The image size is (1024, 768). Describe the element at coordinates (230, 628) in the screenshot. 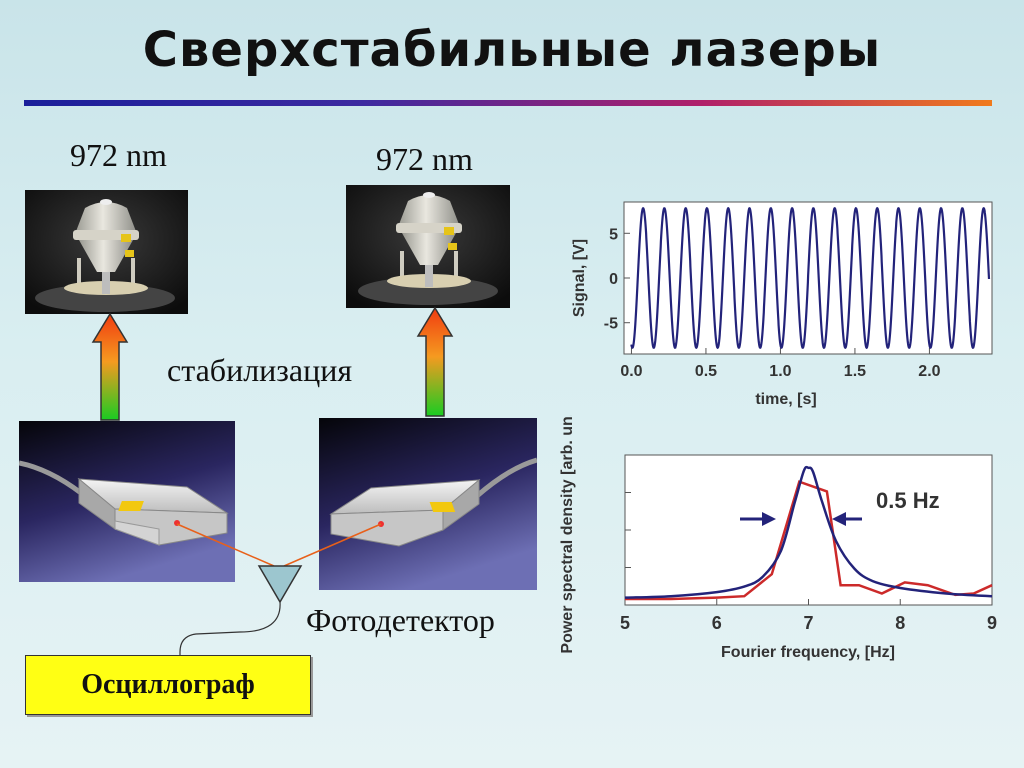

I see `detector-cable` at that location.